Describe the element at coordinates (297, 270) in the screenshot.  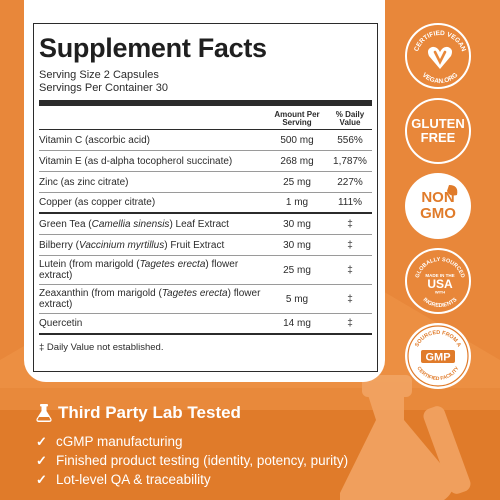
I see `ingredient-amount: 25 mg` at that location.